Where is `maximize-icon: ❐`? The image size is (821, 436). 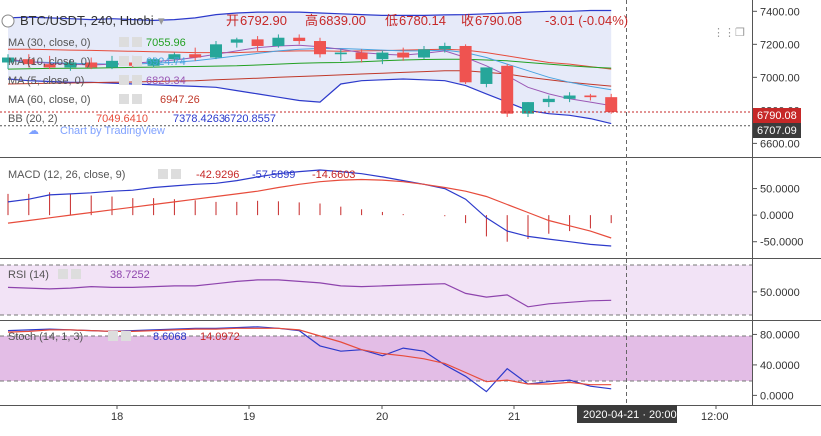
maximize-icon: ❐ is located at coordinates (740, 33).